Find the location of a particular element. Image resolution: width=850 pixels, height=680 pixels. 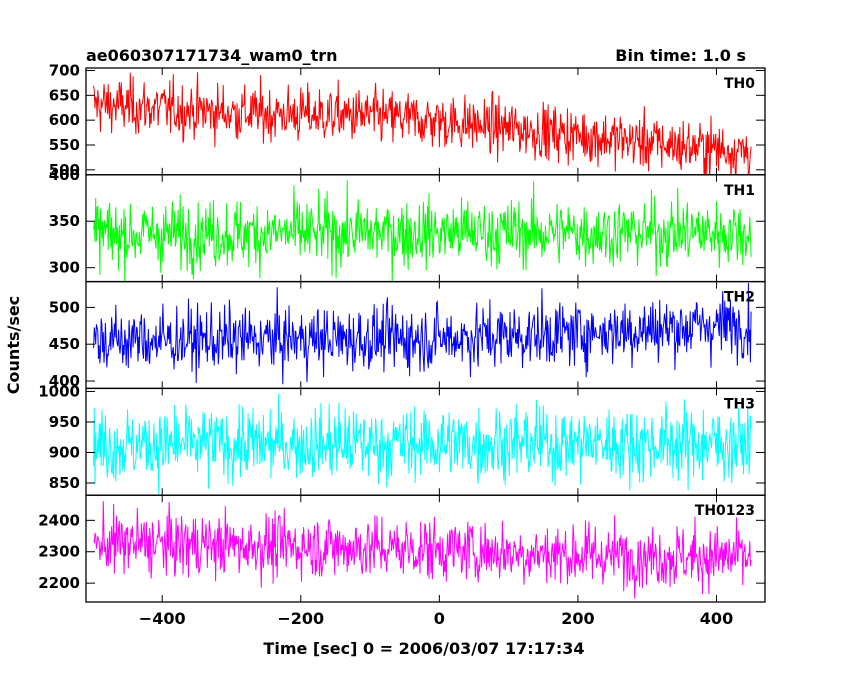

y-tick-label: 2200 is located at coordinates (59, 583).